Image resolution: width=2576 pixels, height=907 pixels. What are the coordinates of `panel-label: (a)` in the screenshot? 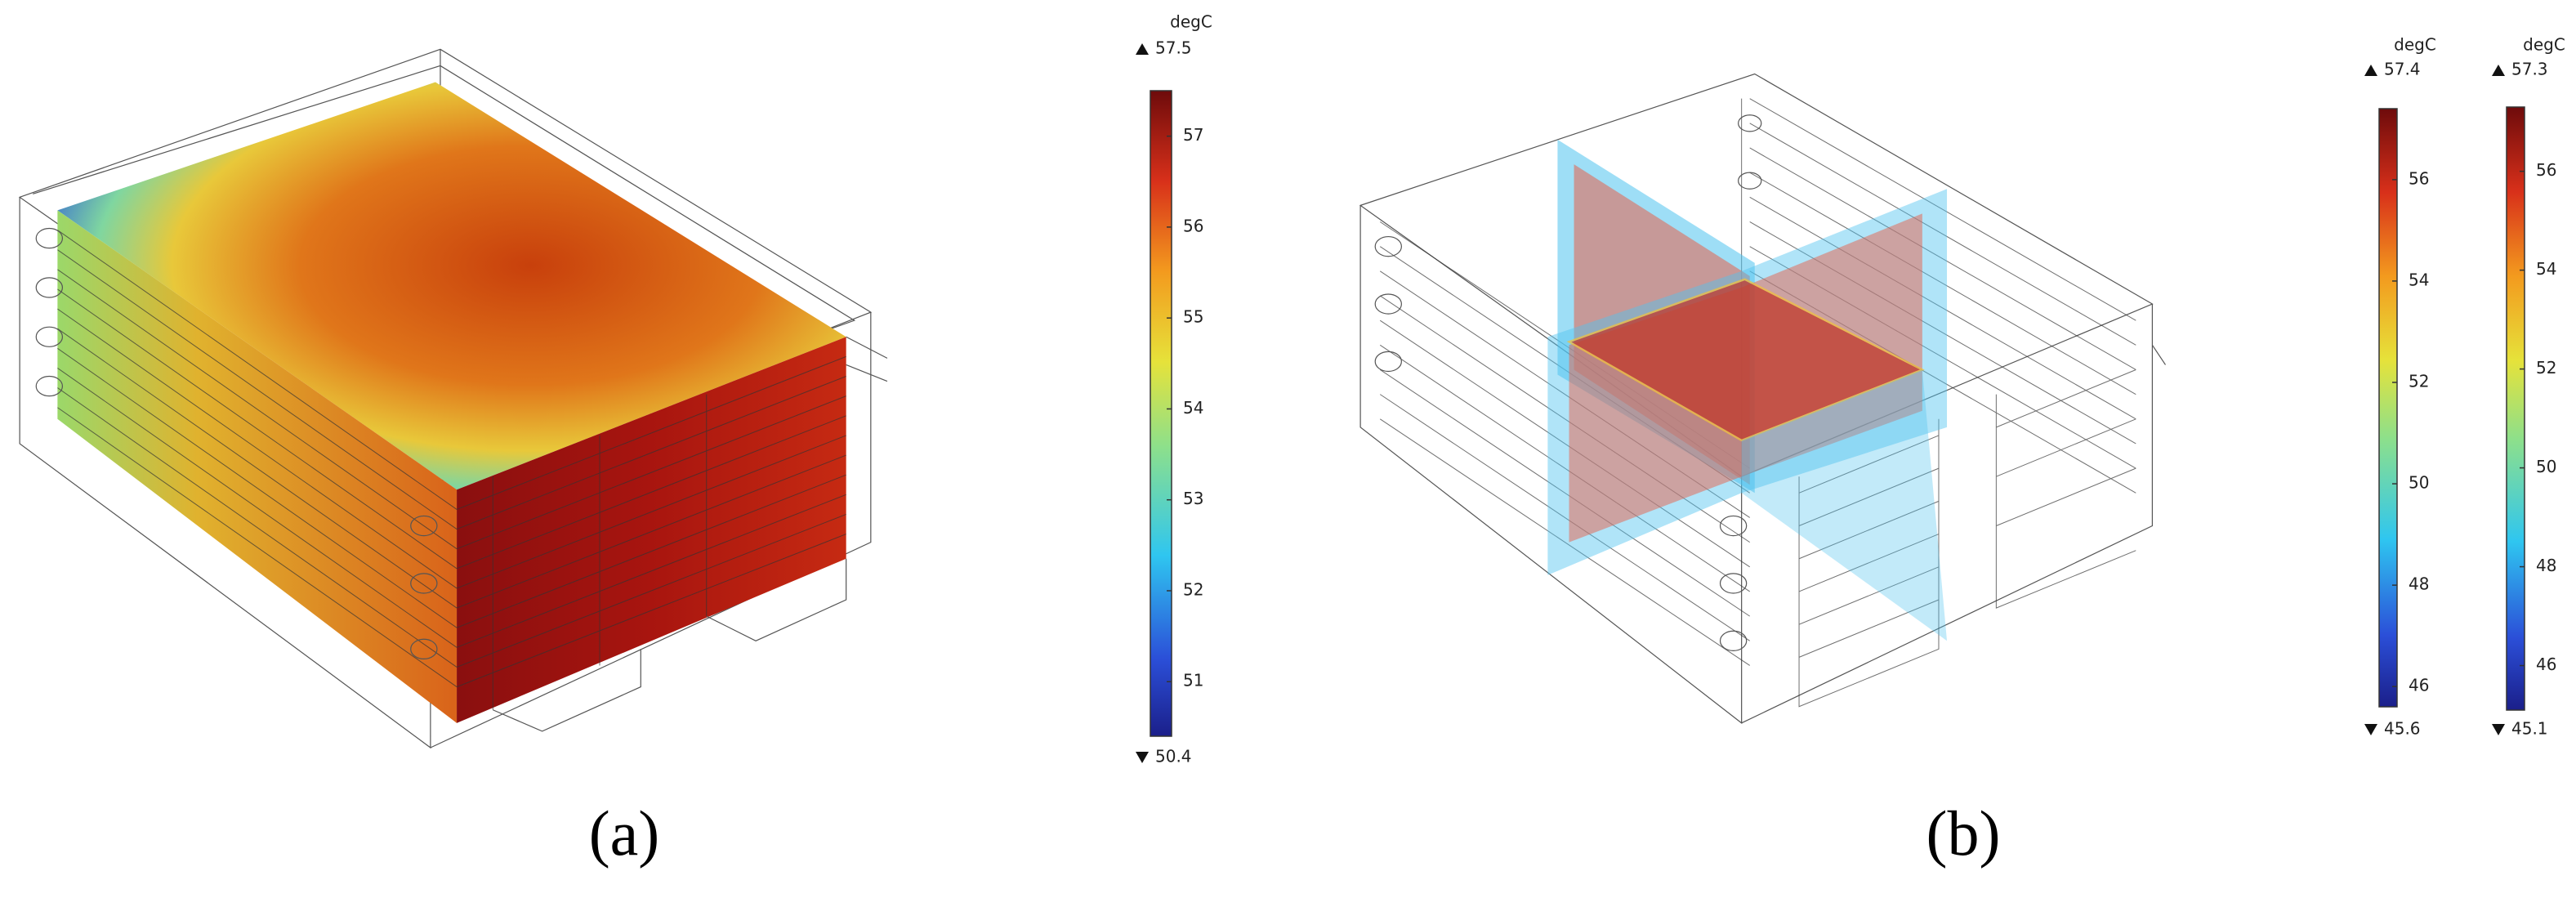 It's located at (625, 833).